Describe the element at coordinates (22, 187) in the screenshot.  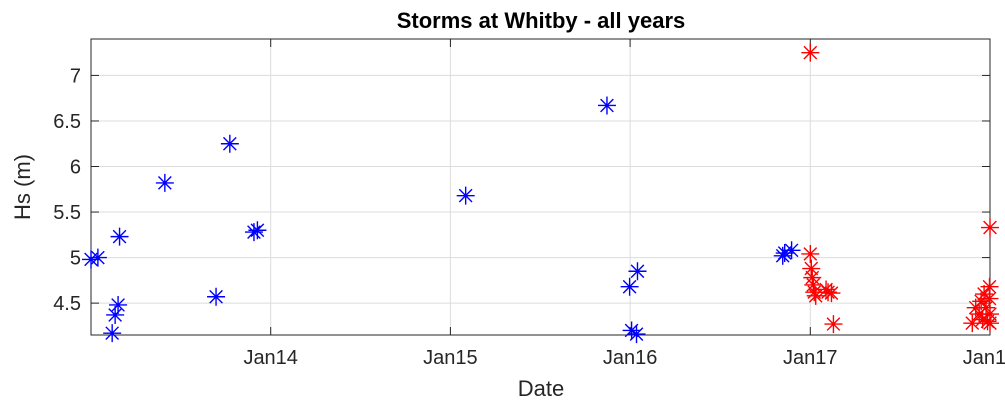
I see `y-axis-label: Hs (m)` at that location.